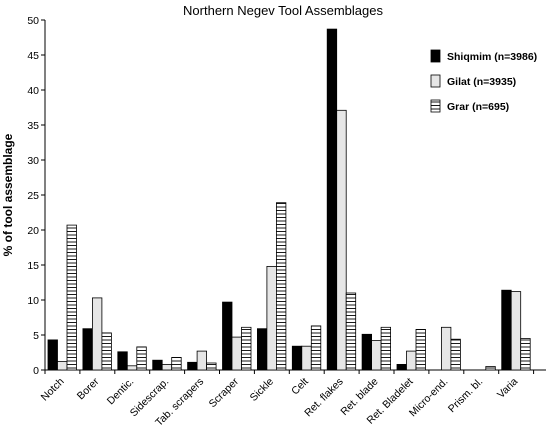  I want to click on chart-title: Northern Negev Tool Assemblages, so click(283, 10).